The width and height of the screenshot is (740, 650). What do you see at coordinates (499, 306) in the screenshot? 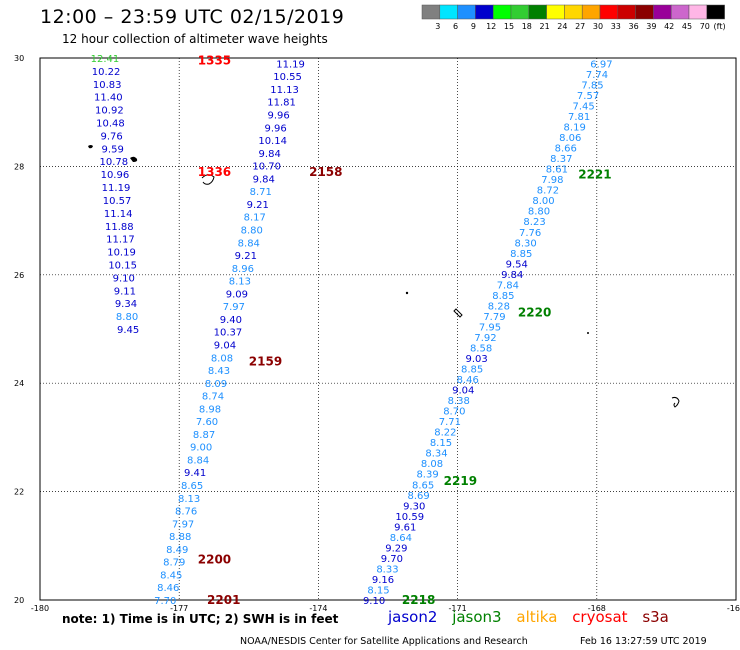
I see `wave-height-value: 8.28` at bounding box center [499, 306].